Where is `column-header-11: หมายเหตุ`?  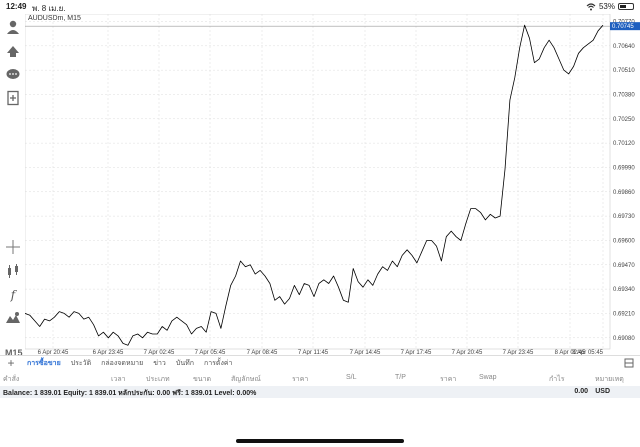 column-header-11: หมายเหตุ is located at coordinates (609, 379).